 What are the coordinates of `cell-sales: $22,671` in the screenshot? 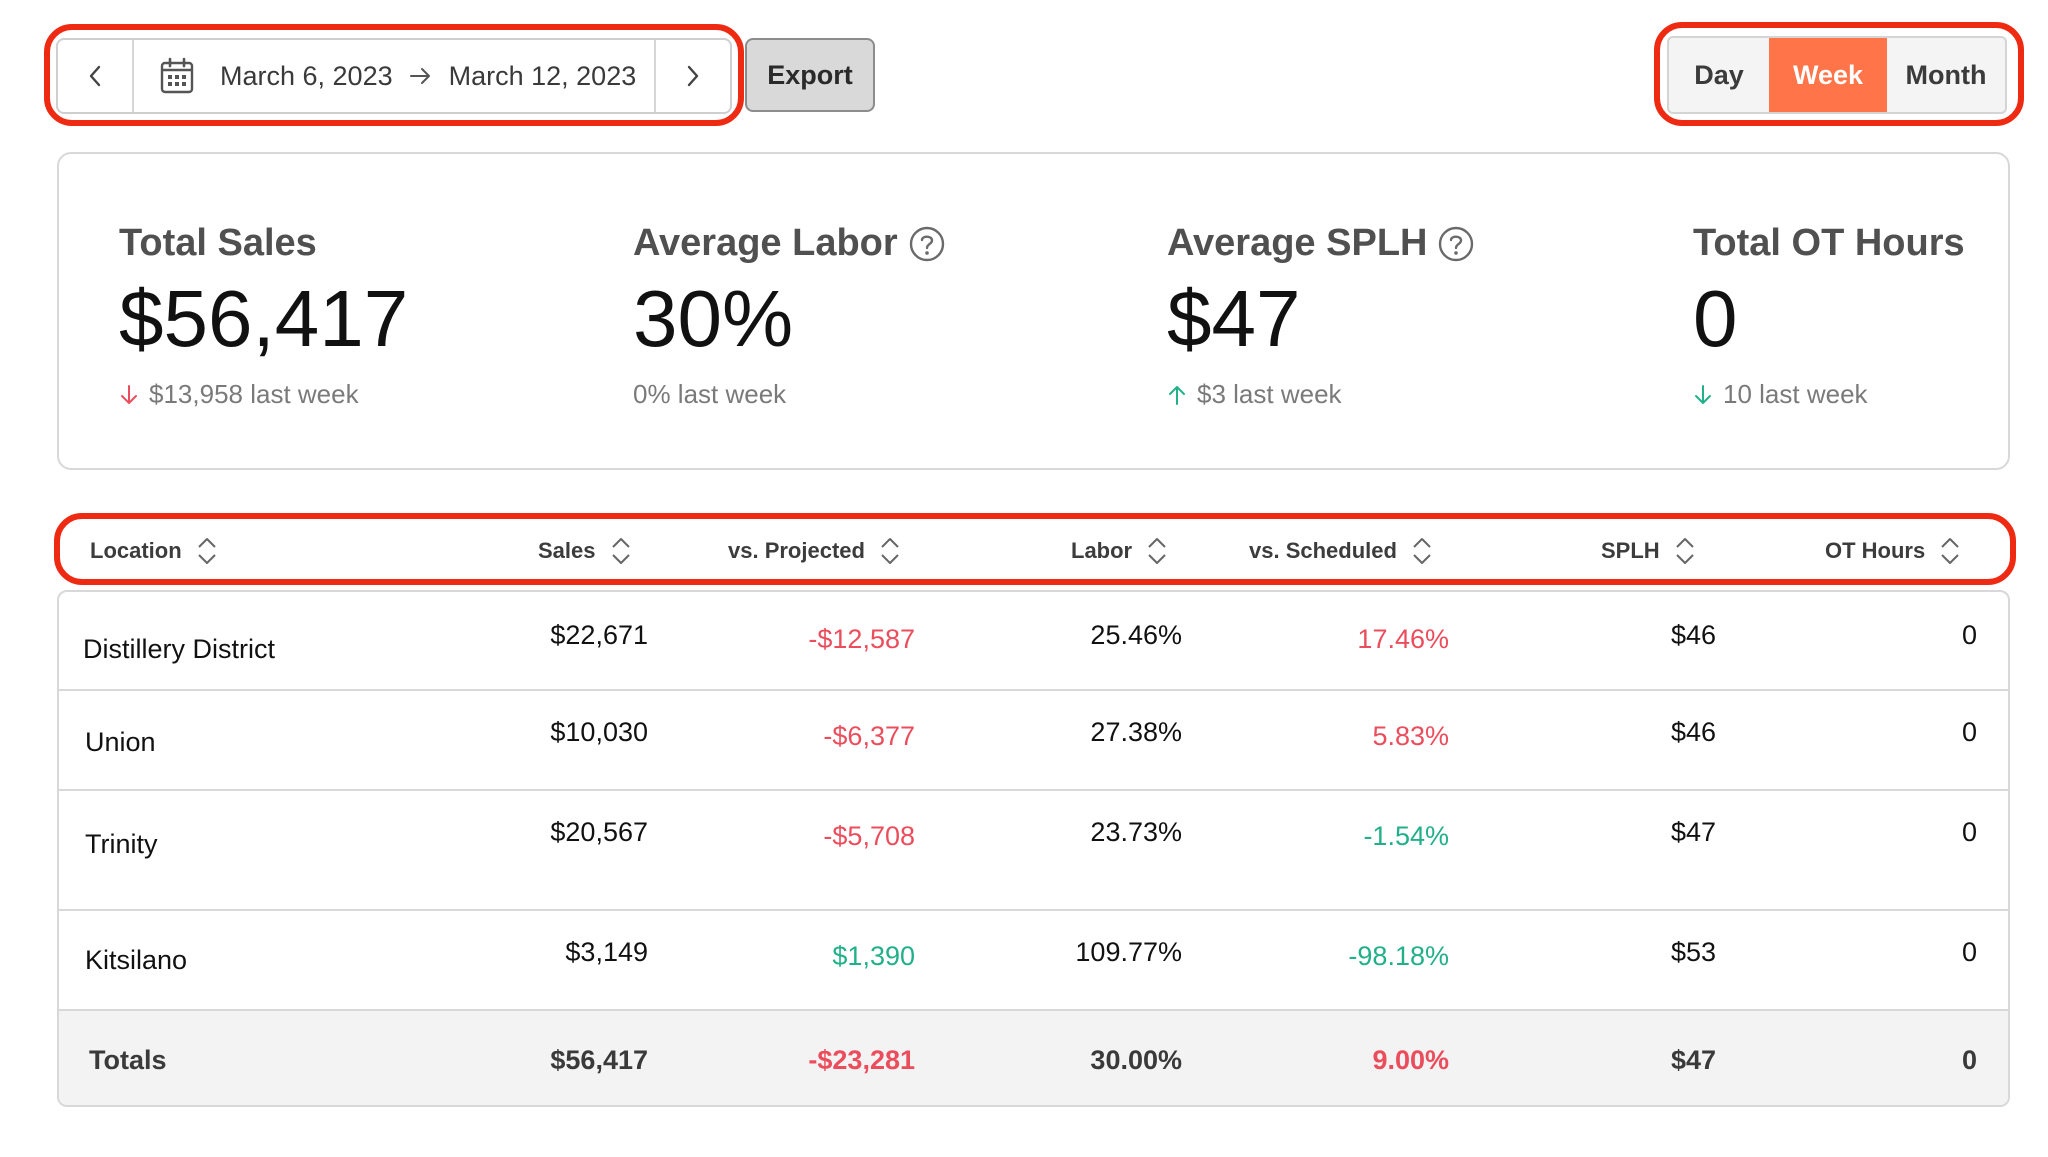 It's located at (599, 635).